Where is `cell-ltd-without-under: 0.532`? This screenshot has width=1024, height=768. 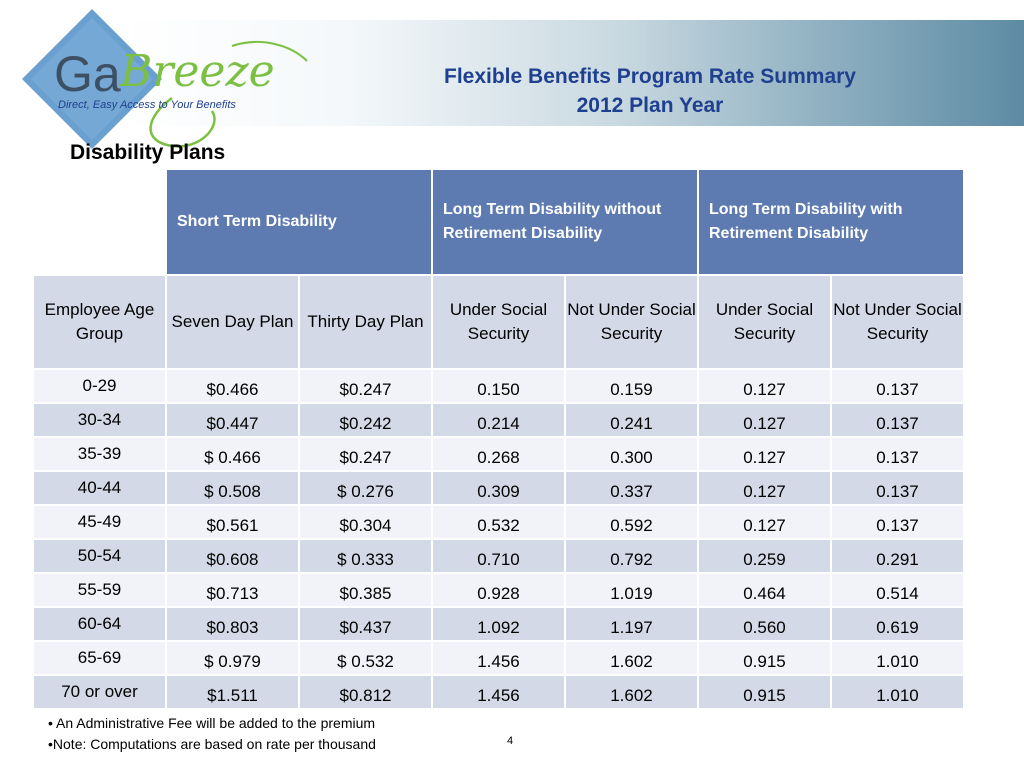
cell-ltd-without-under: 0.532 is located at coordinates (498, 522).